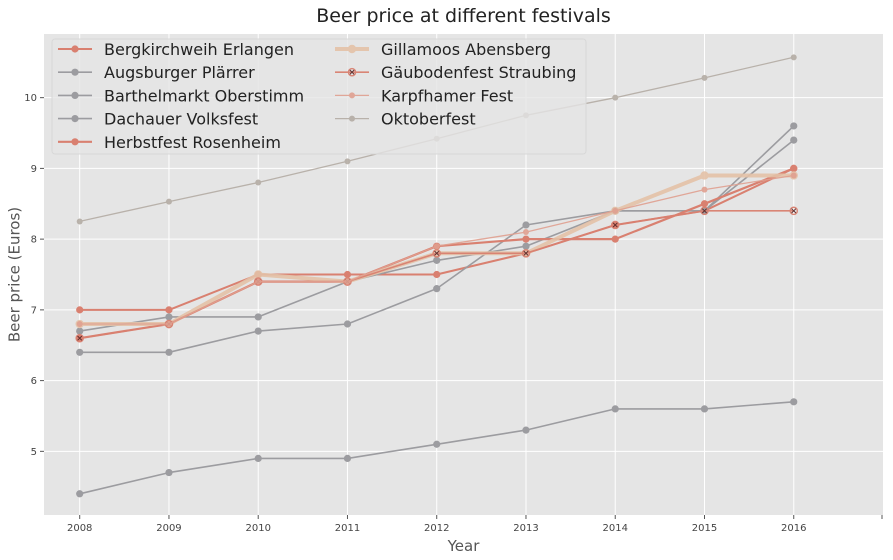 The image size is (893, 560). I want to click on x-tick-label: 2015, so click(704, 528).